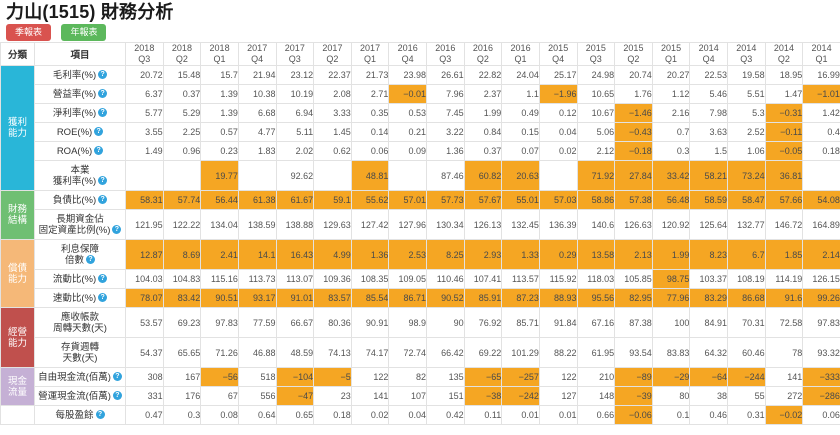 The width and height of the screenshot is (840, 435). I want to click on item-label-line: 流動比(%)?, so click(80, 279).